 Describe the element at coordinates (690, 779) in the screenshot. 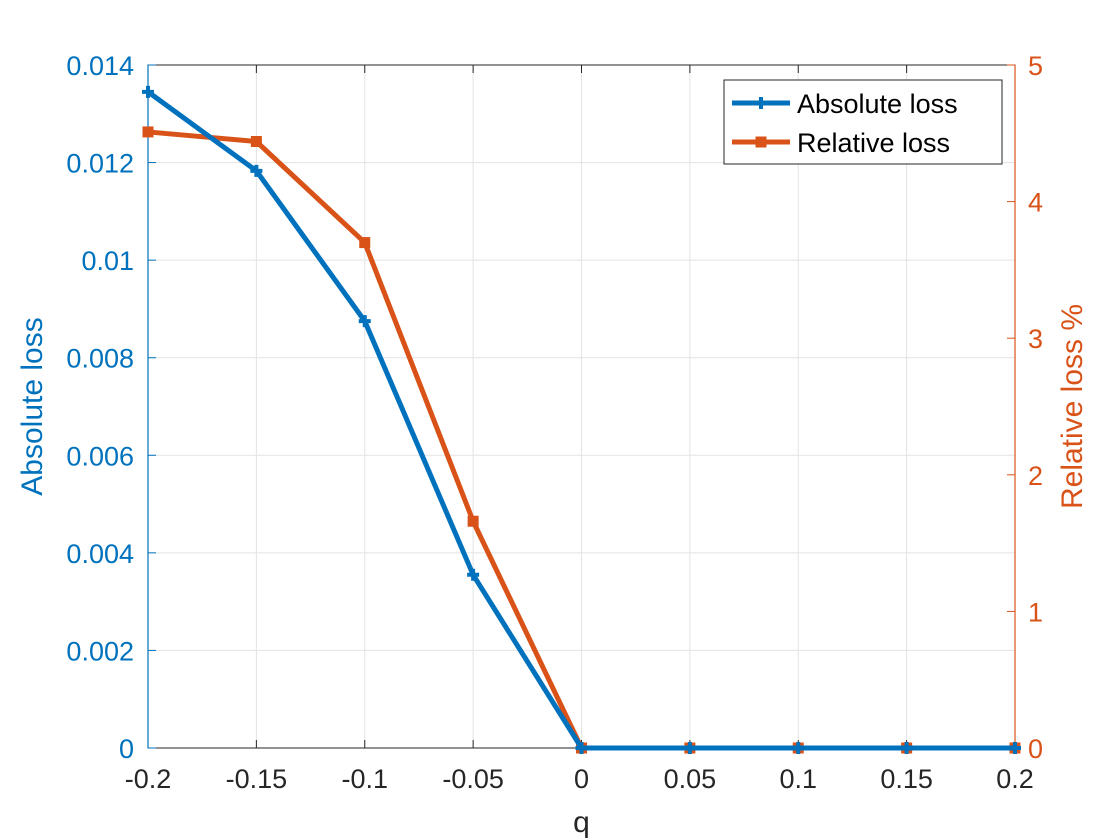

I see `x-tick-label: 0.05` at that location.